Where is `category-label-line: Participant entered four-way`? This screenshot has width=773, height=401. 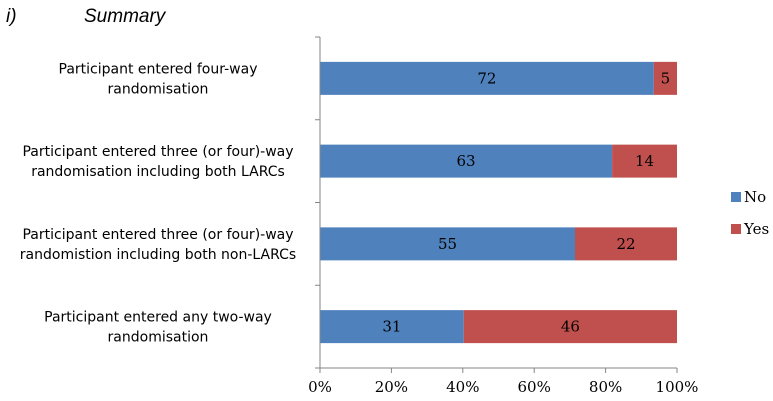 category-label-line: Participant entered four-way is located at coordinates (158, 69).